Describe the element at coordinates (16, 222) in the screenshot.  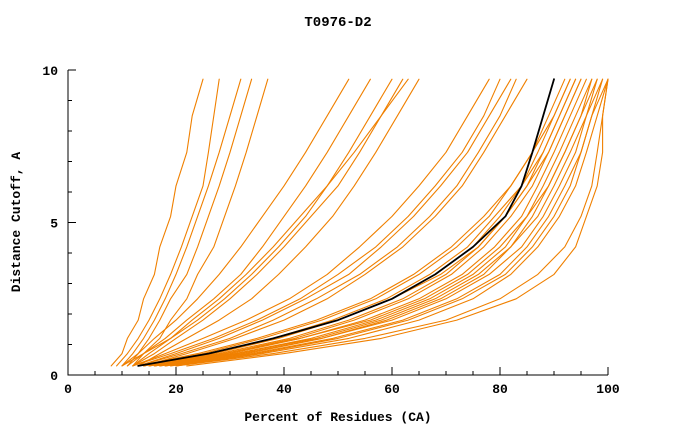
I see `y-axis-title: Distance Cutoff, A` at that location.